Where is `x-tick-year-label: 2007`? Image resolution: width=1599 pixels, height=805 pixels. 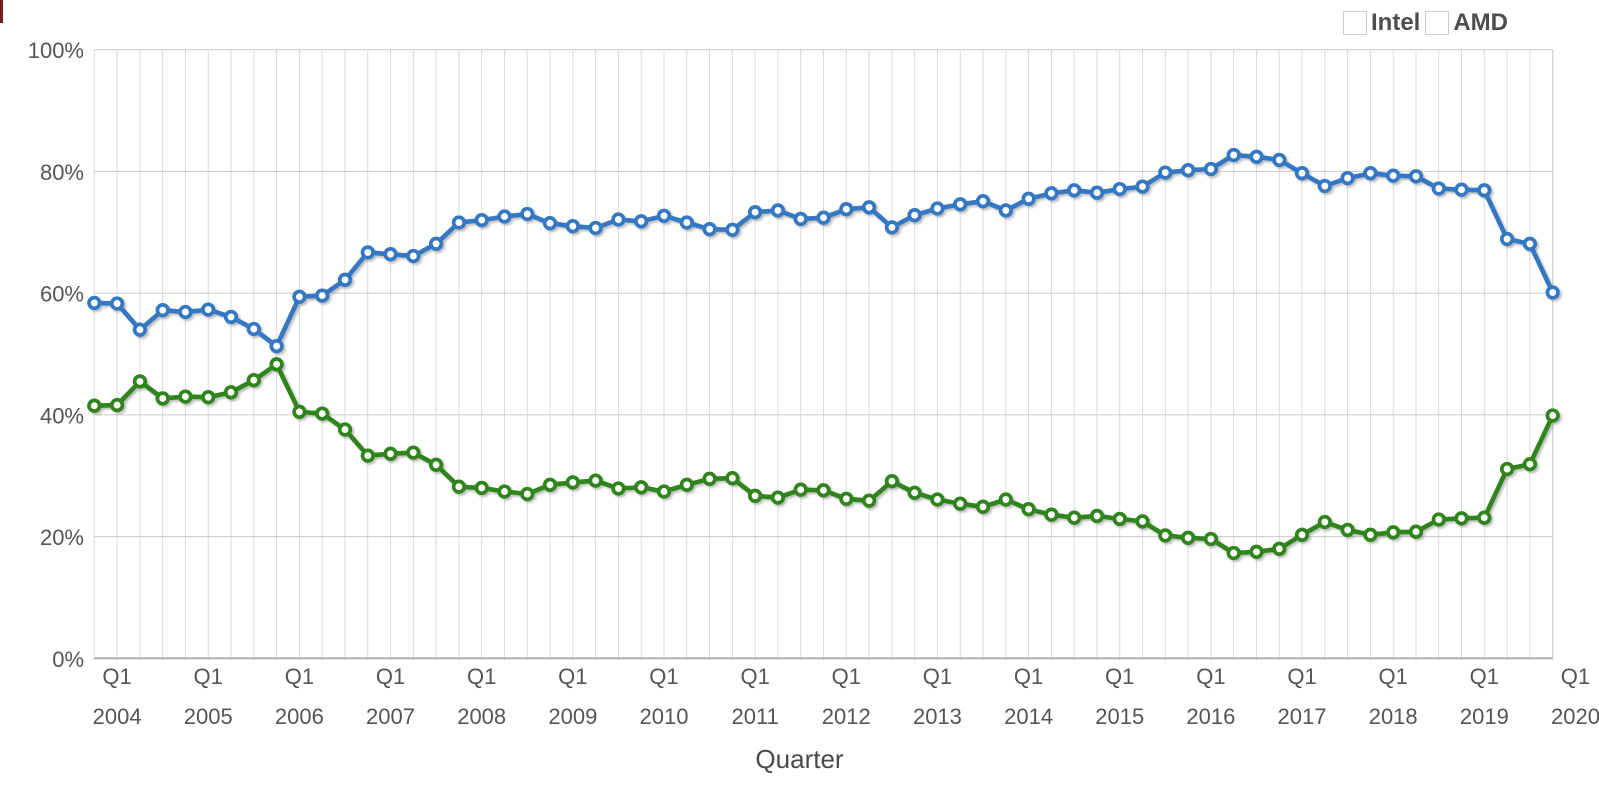
x-tick-year-label: 2007 is located at coordinates (390, 716).